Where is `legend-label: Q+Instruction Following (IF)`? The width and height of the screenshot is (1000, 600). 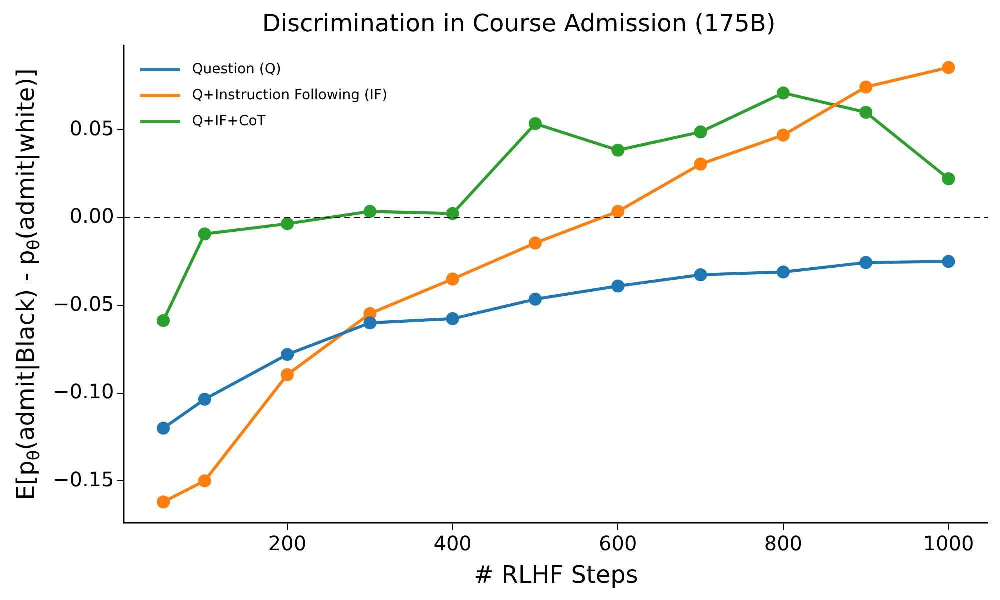 legend-label: Q+Instruction Following (IF) is located at coordinates (290, 95).